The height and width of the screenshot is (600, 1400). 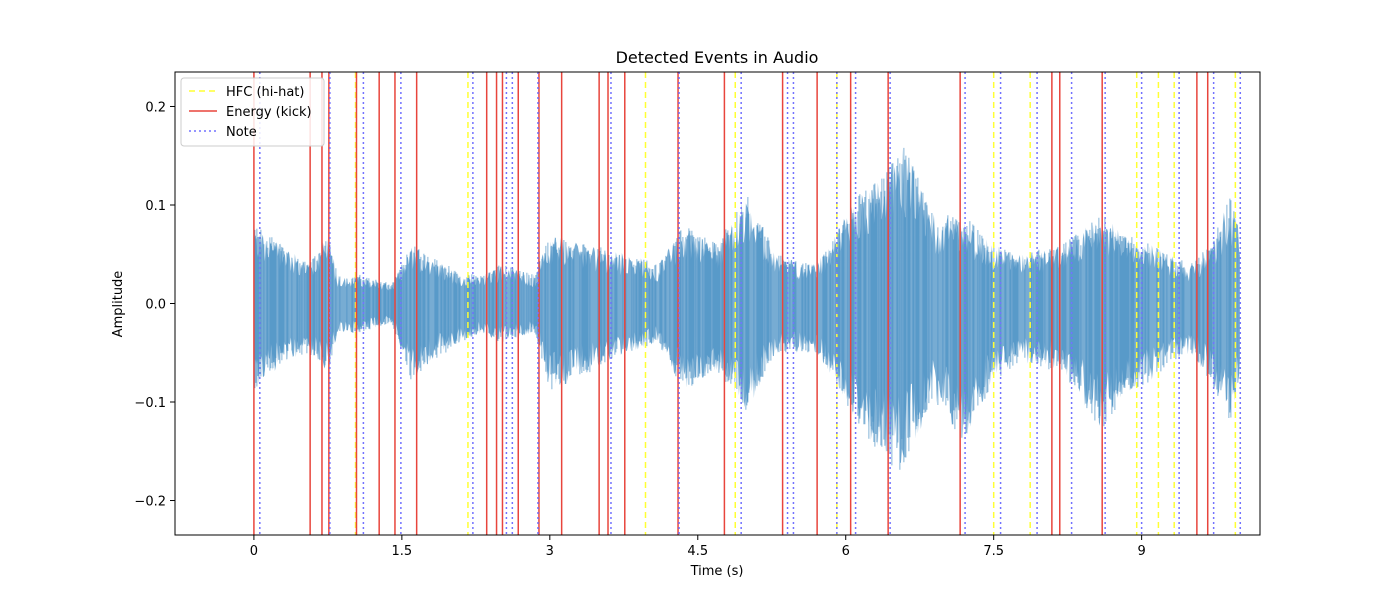 I want to click on x-axis-label: Time (s), so click(x=717, y=571).